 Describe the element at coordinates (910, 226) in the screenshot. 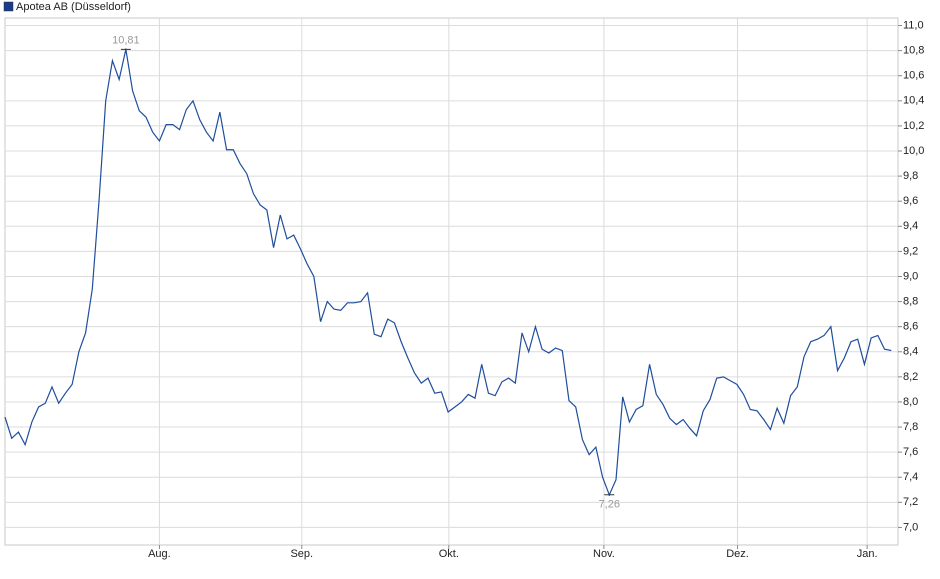

I see `y-tick-label: 9,4` at that location.